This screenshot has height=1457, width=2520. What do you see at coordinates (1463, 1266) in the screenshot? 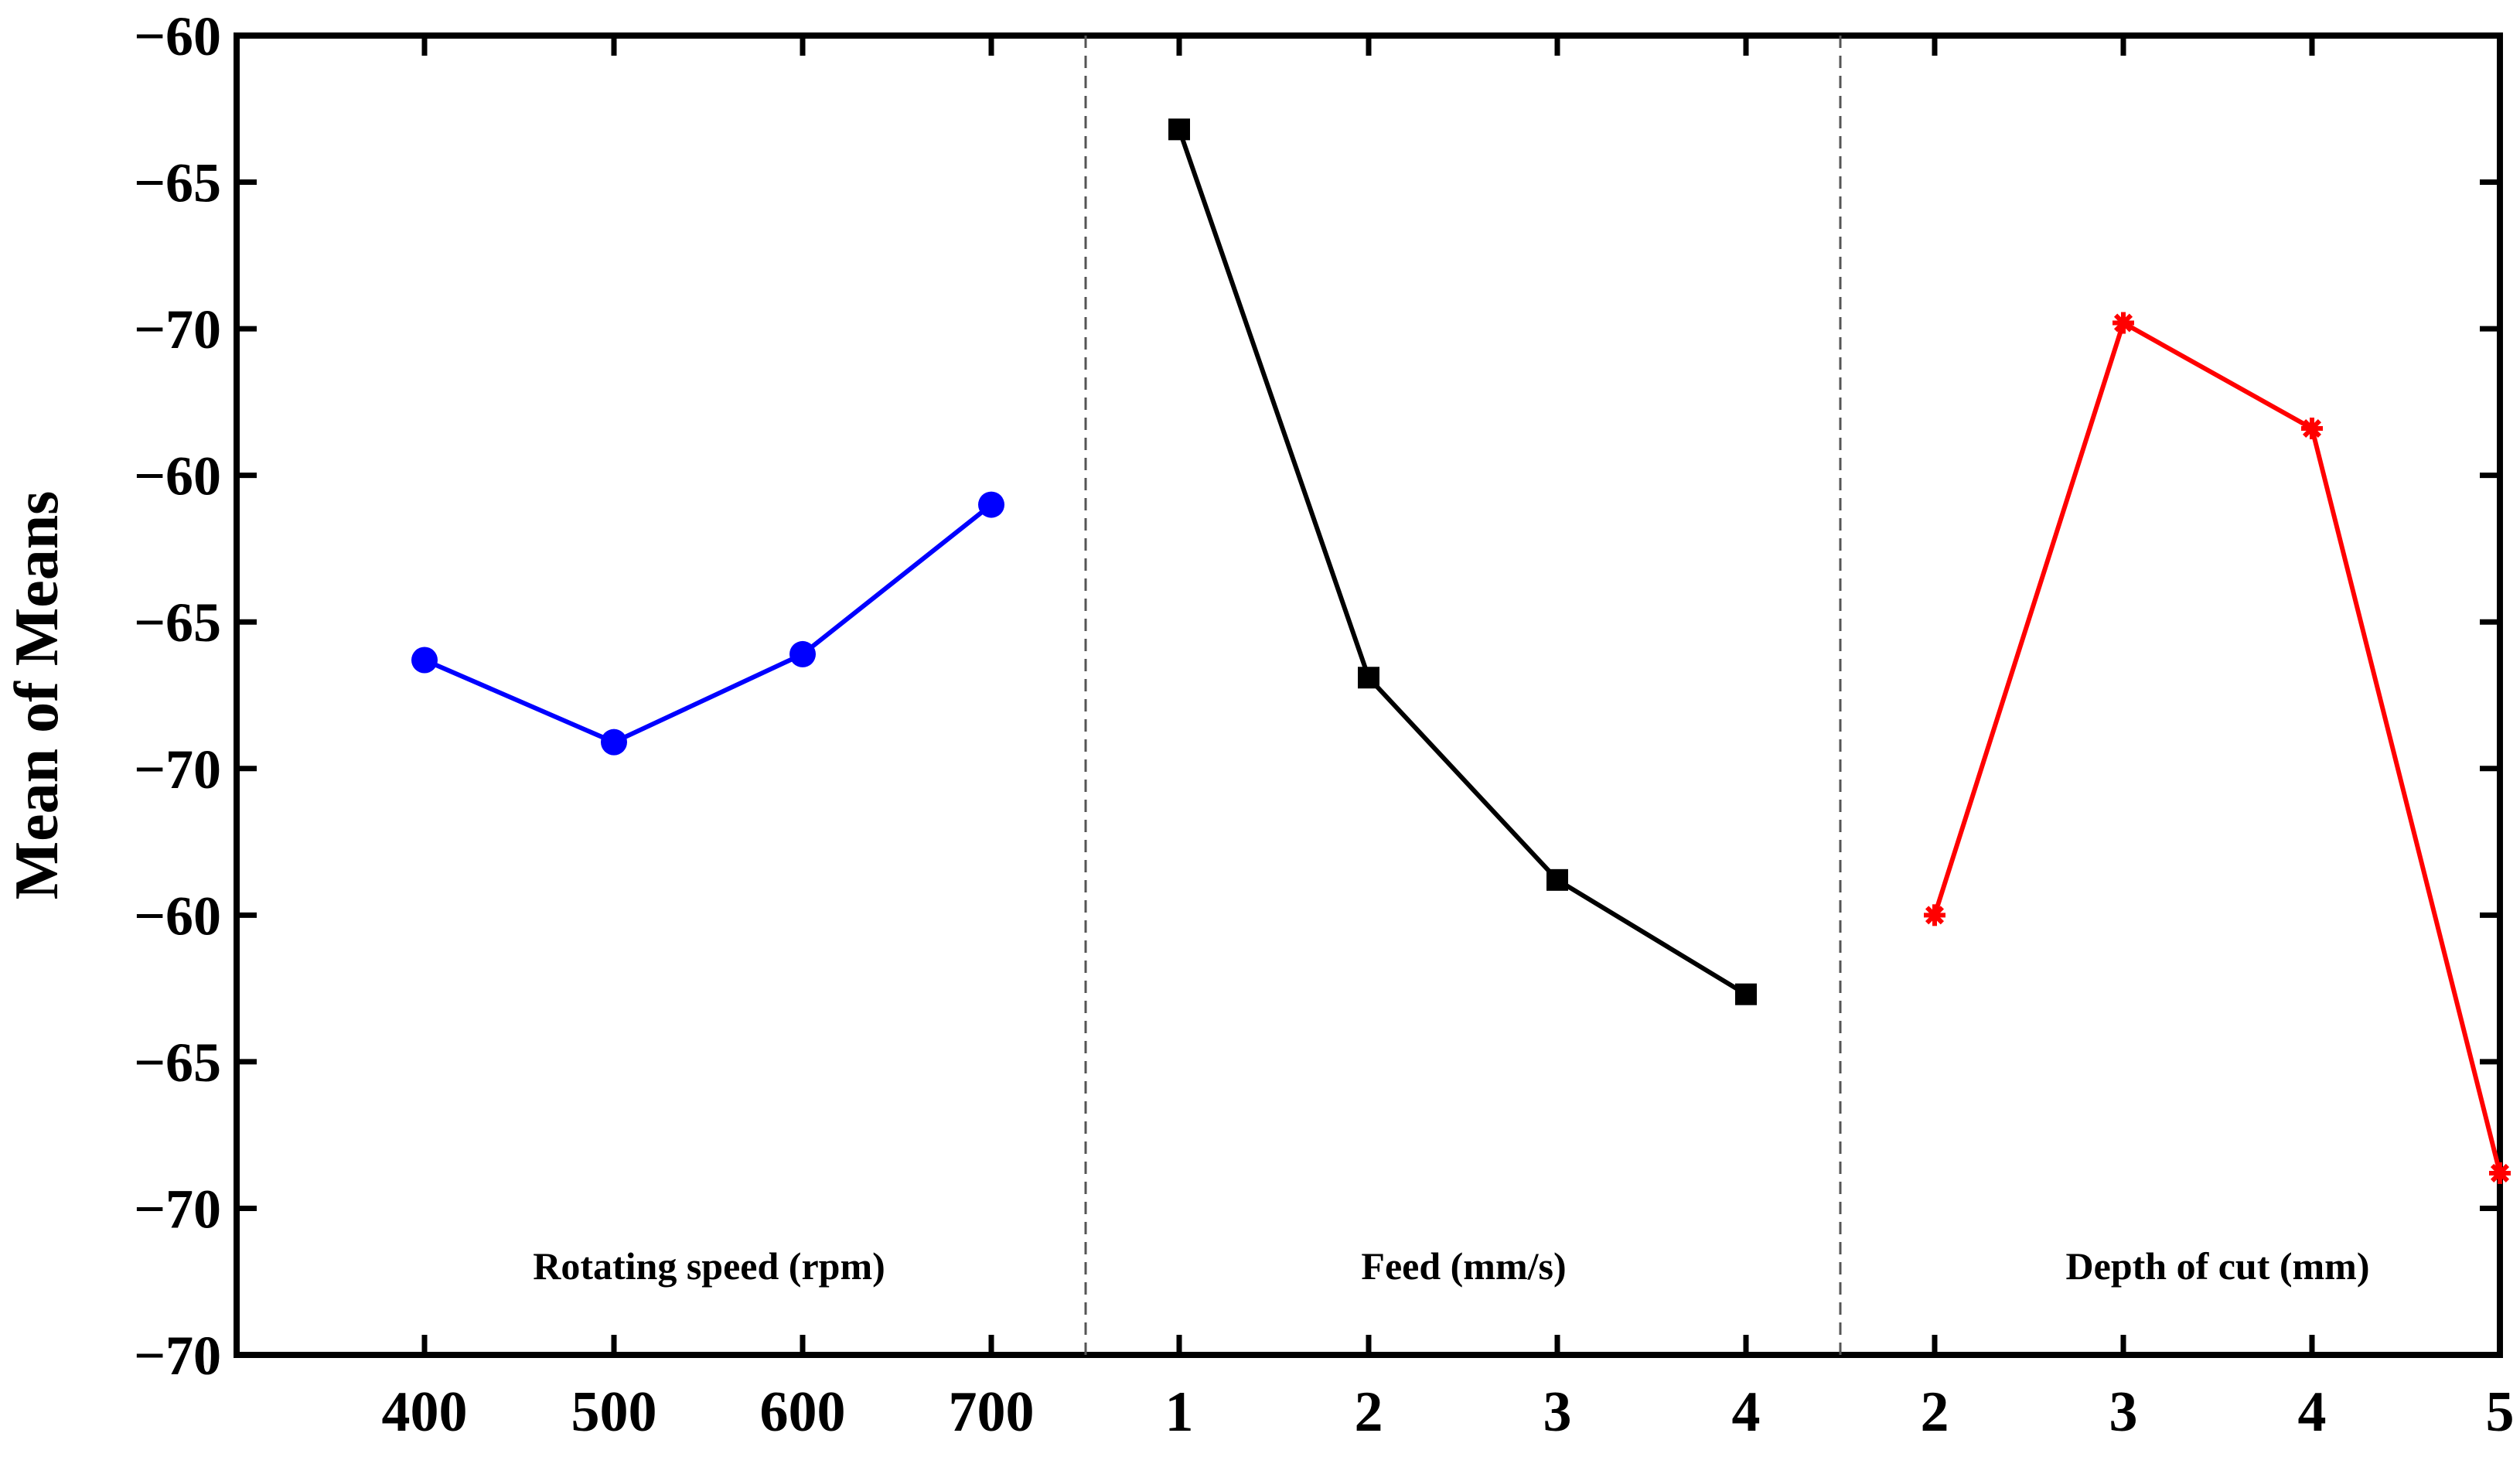
I see `panel-label-2: Feed (mm/s)` at bounding box center [1463, 1266].